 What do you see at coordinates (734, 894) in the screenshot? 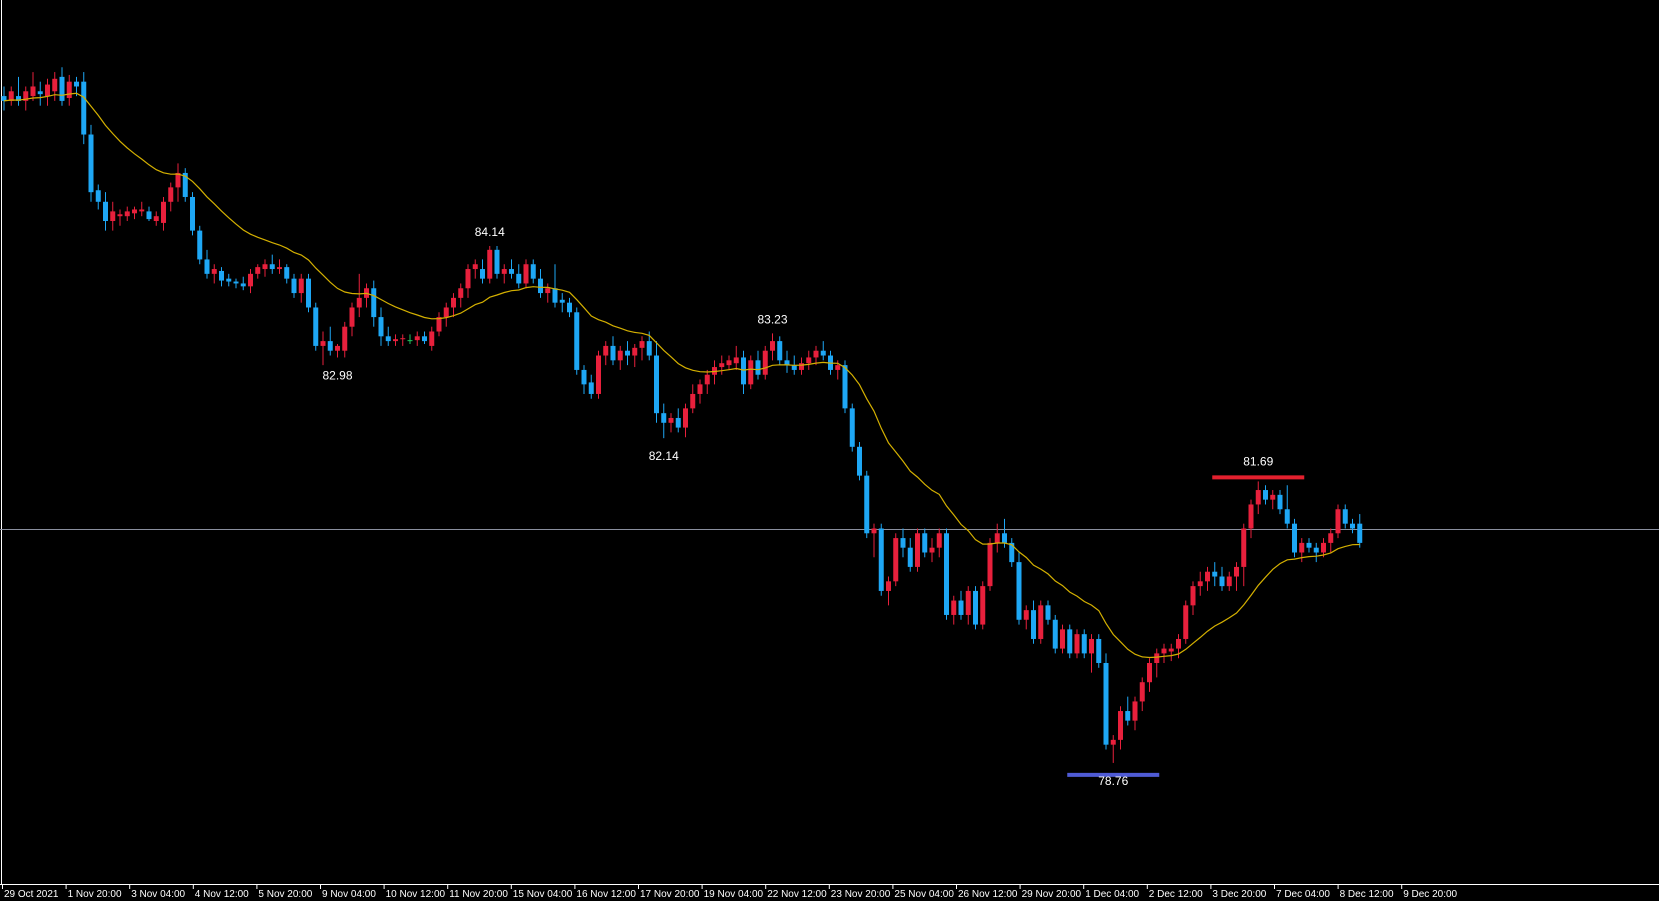
I see `x-tick-label: 19 Nov 04:00` at bounding box center [734, 894].